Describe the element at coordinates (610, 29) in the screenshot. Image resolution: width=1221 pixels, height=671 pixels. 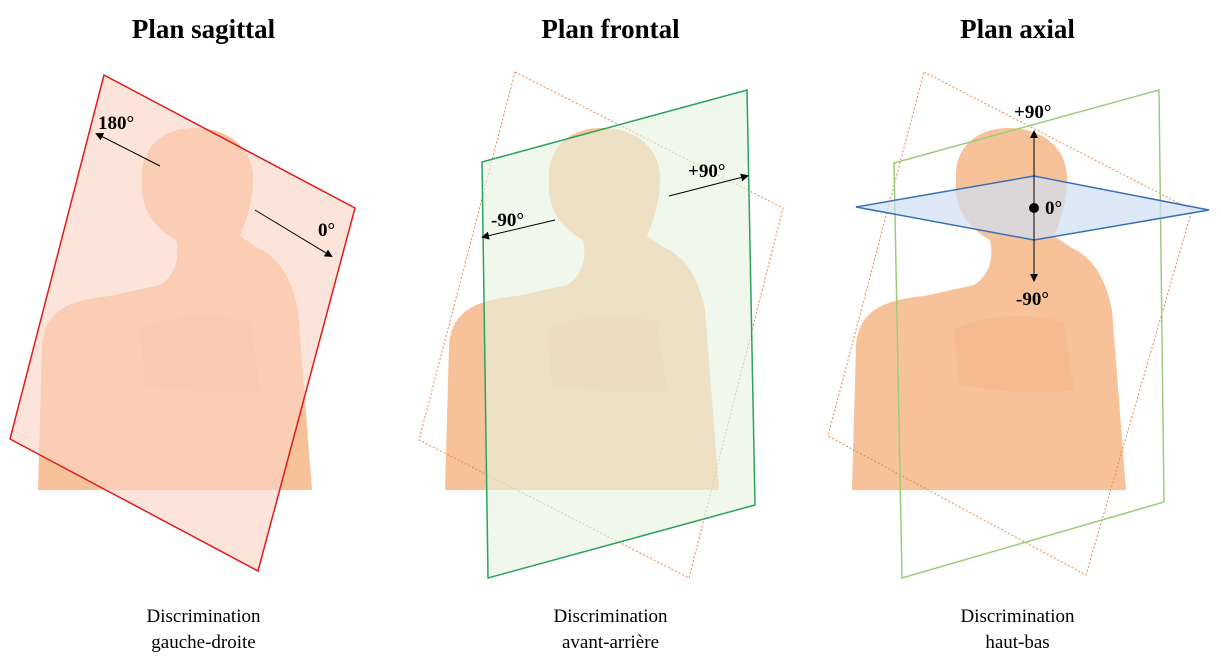
I see `panel-title: Plan frontal` at that location.